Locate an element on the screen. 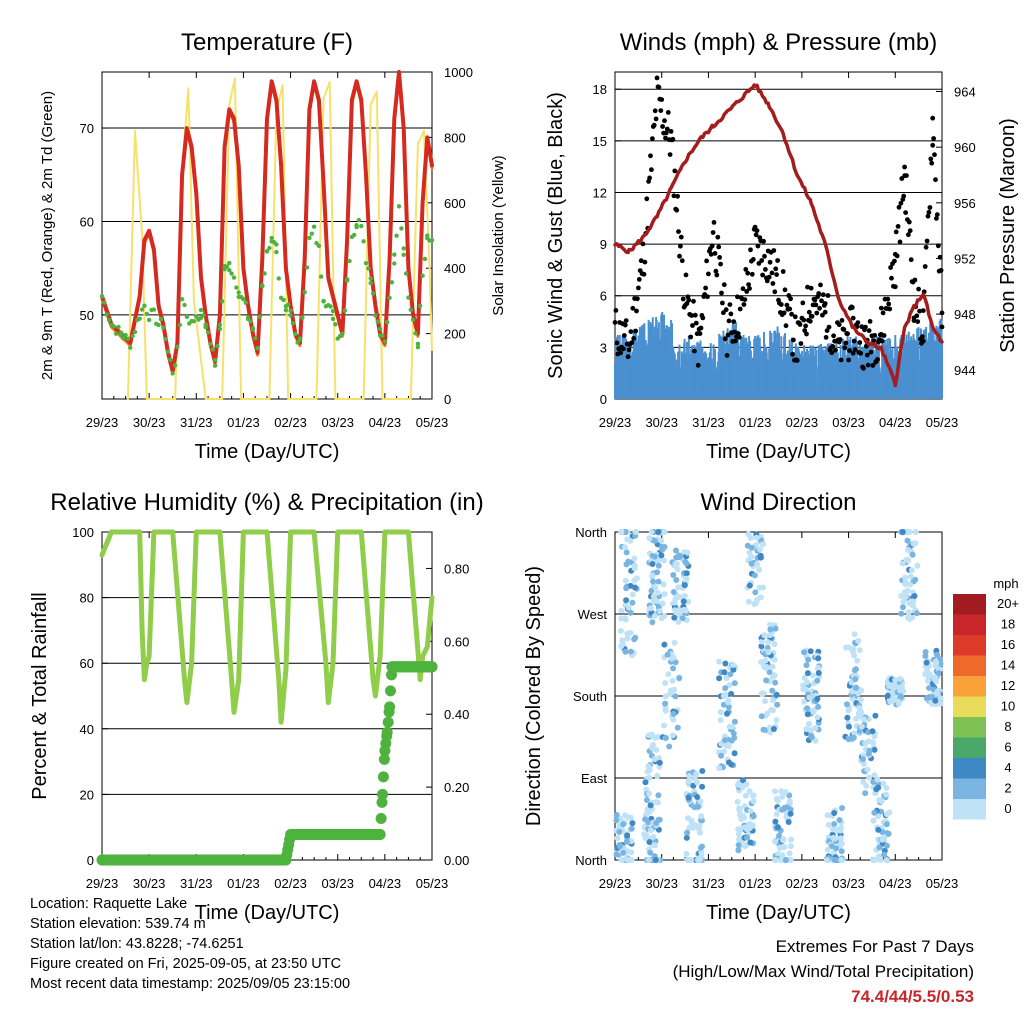 This screenshot has width=1024, height=1024. y2-tick-label: 964 is located at coordinates (965, 91).